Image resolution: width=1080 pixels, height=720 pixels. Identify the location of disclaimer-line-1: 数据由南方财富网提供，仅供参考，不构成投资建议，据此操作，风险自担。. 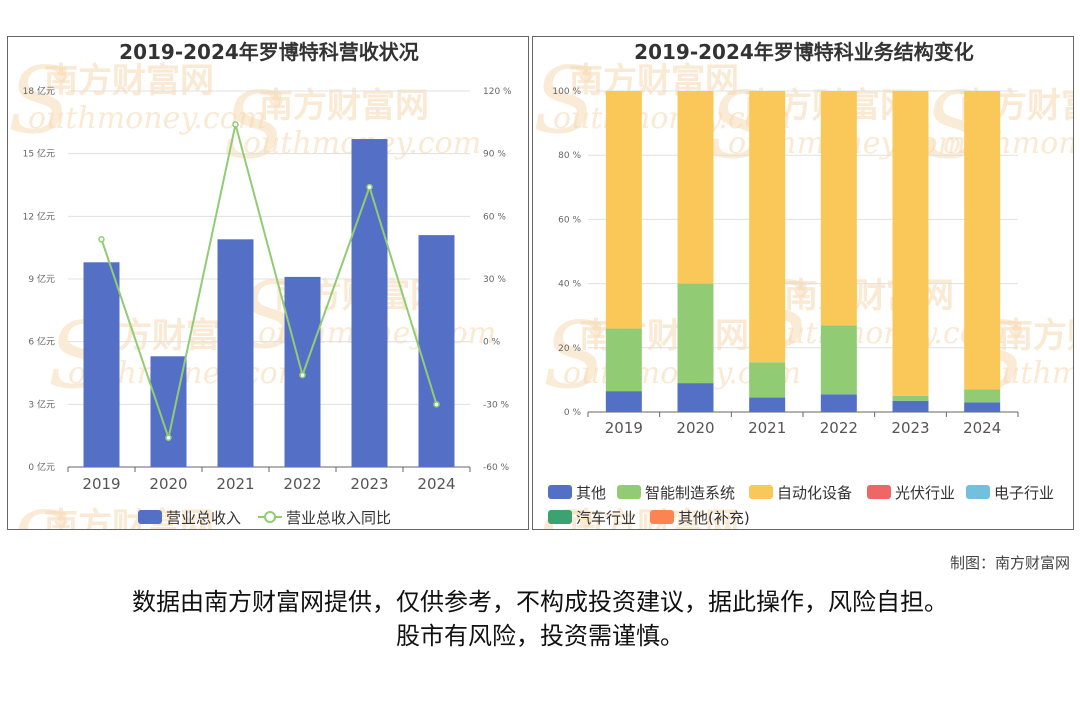
(540, 602).